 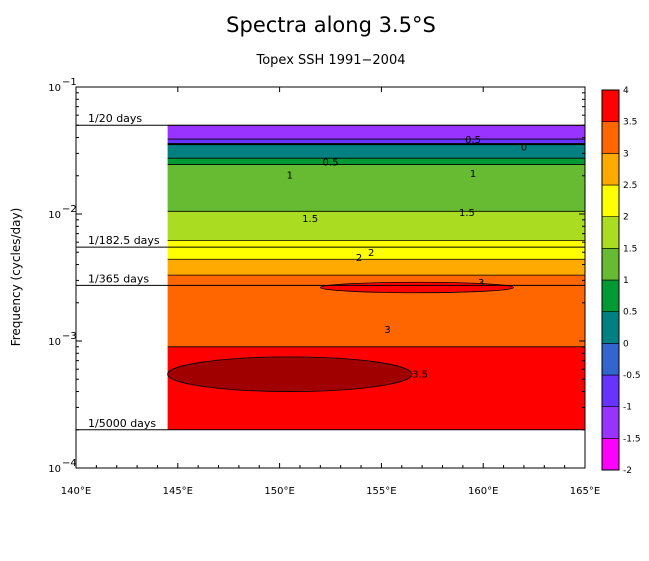 What do you see at coordinates (420, 374) in the screenshot?
I see `contour-label: 3.5` at bounding box center [420, 374].